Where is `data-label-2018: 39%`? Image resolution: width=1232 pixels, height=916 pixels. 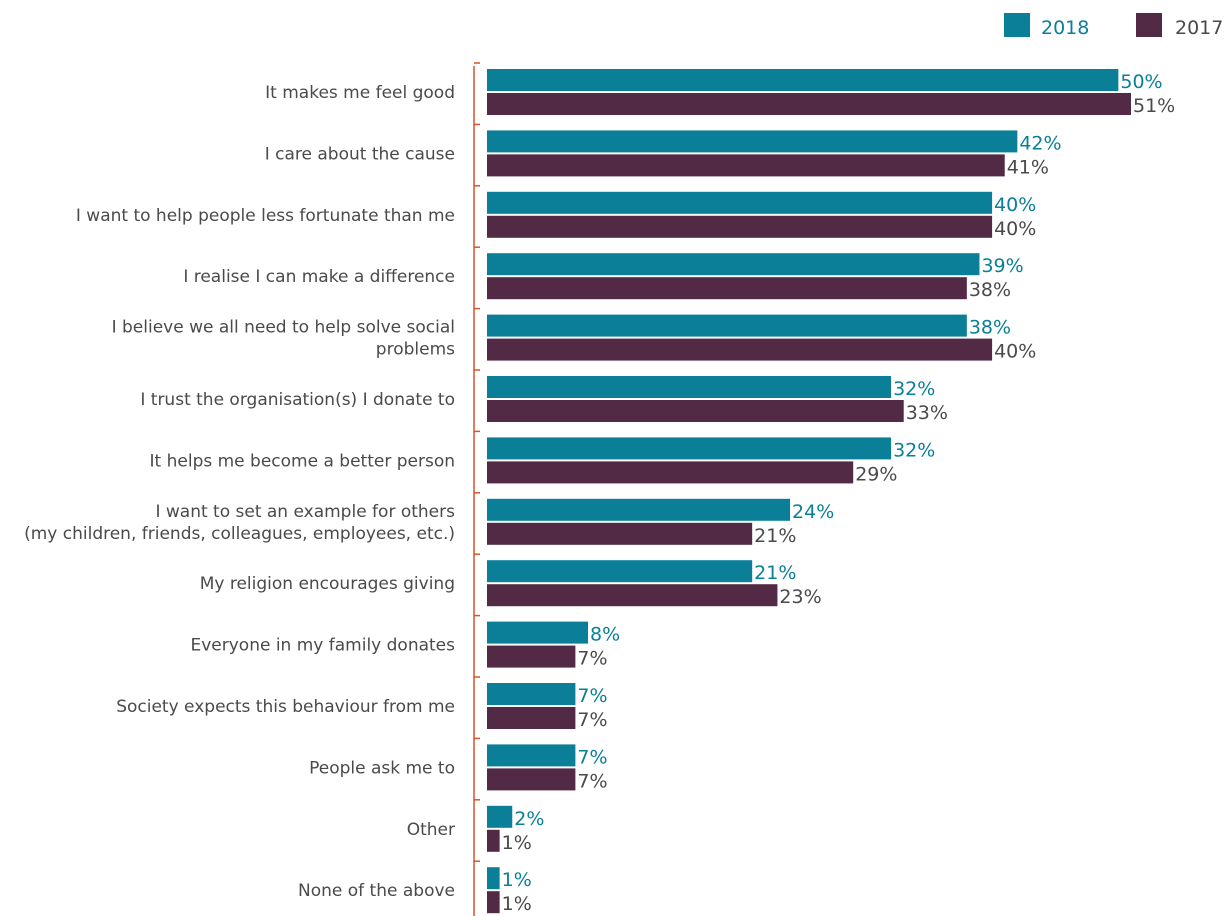 data-label-2018: 39% is located at coordinates (1002, 266).